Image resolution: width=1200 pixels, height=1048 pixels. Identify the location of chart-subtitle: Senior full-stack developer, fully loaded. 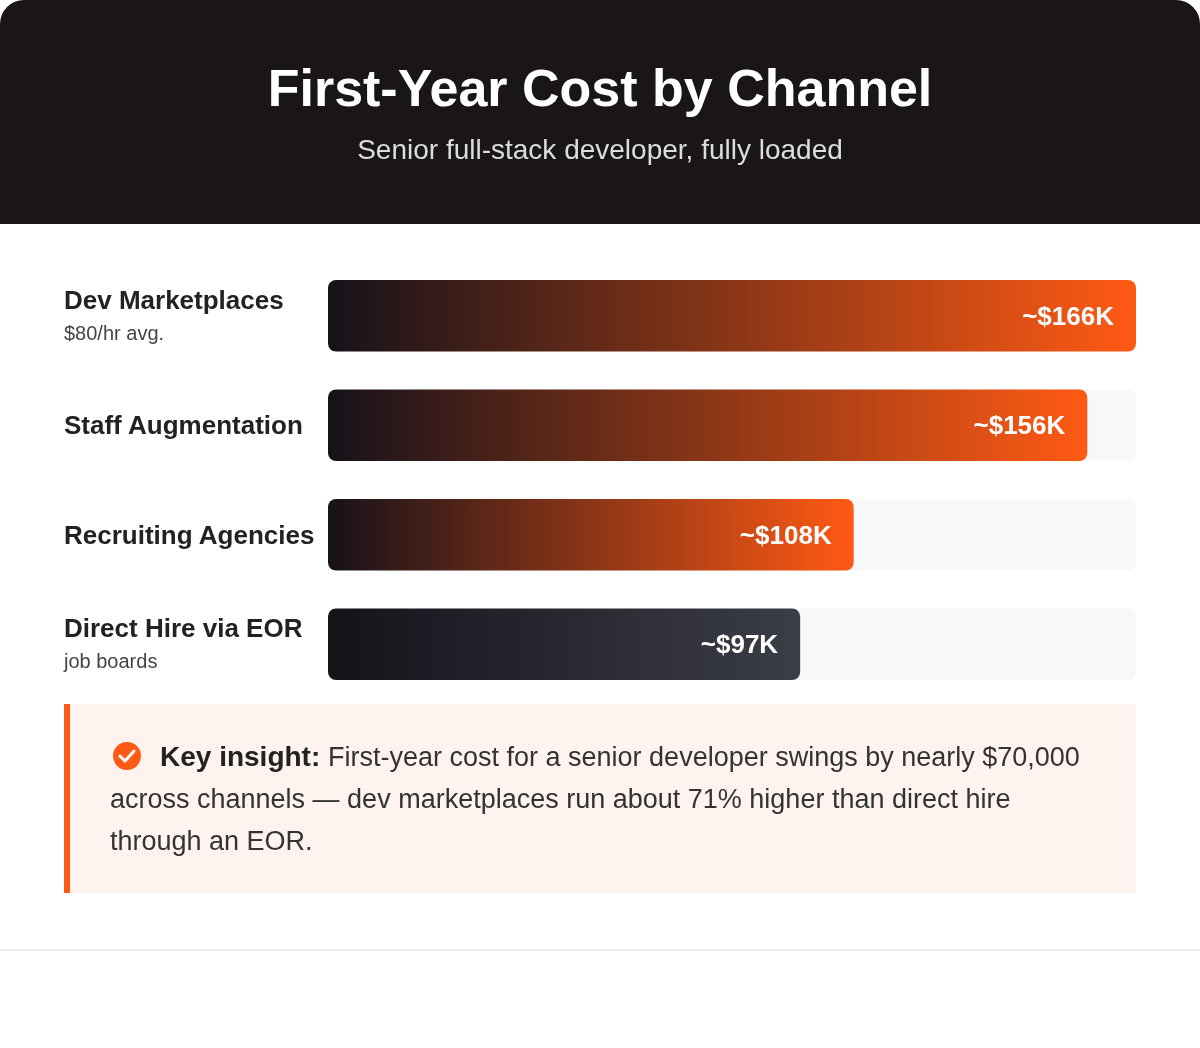
(600, 149).